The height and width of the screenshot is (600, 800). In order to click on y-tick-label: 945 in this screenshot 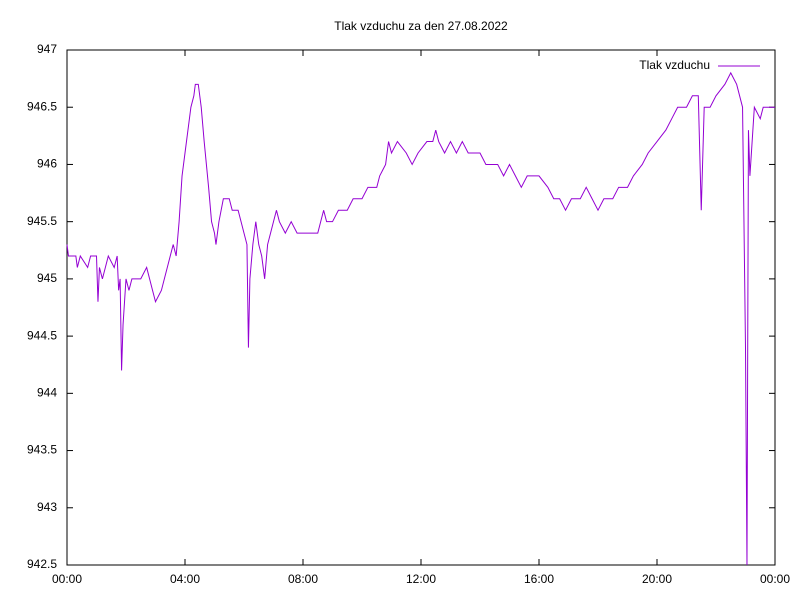, I will do `click(47, 278)`.